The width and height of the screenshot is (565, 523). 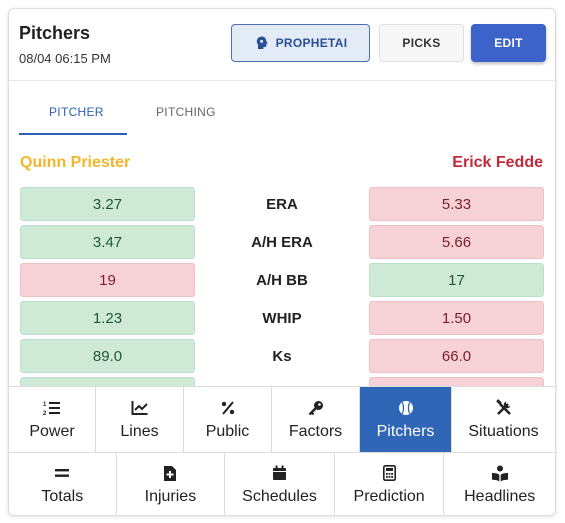 I want to click on stat-row-whip: 1.23 WHIP 1.50, so click(x=282, y=318).